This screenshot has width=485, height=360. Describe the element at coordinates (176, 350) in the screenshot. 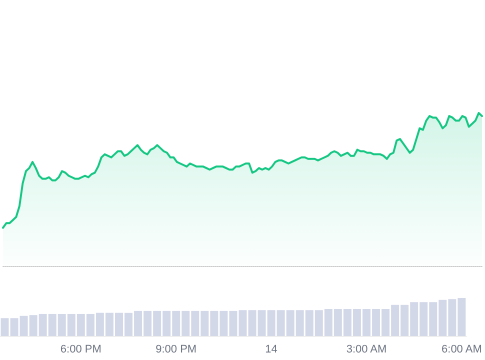

I see `x-tick-label: 9:00 PM` at that location.